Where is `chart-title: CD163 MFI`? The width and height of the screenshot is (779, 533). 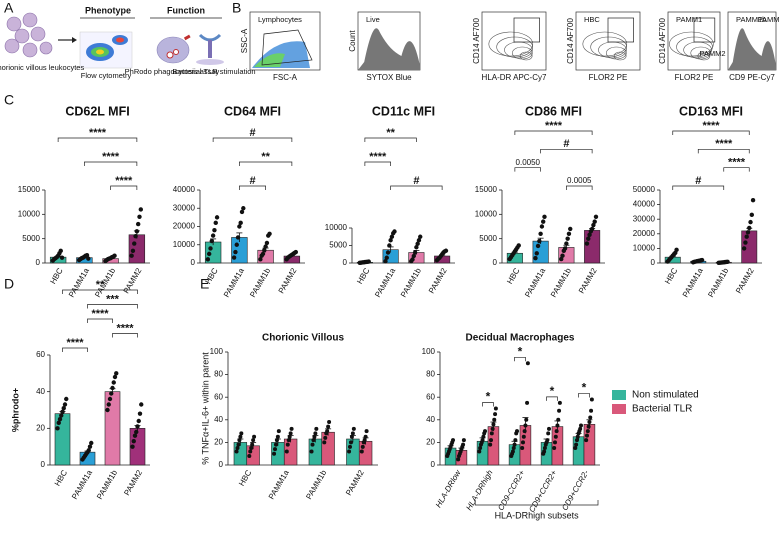 chart-title: CD163 MFI is located at coordinates (711, 111).